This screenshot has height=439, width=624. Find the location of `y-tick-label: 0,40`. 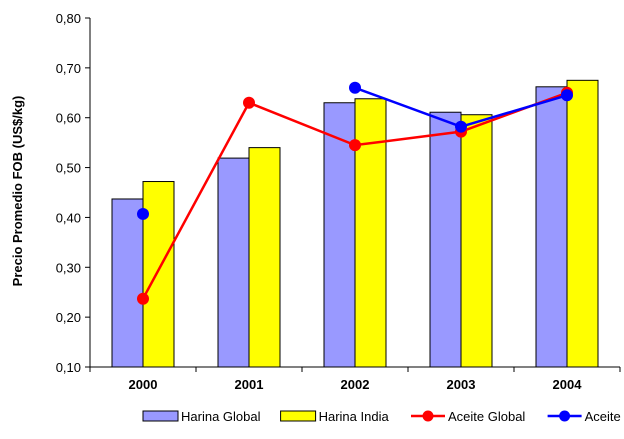

y-tick-label: 0,40 is located at coordinates (68, 217).